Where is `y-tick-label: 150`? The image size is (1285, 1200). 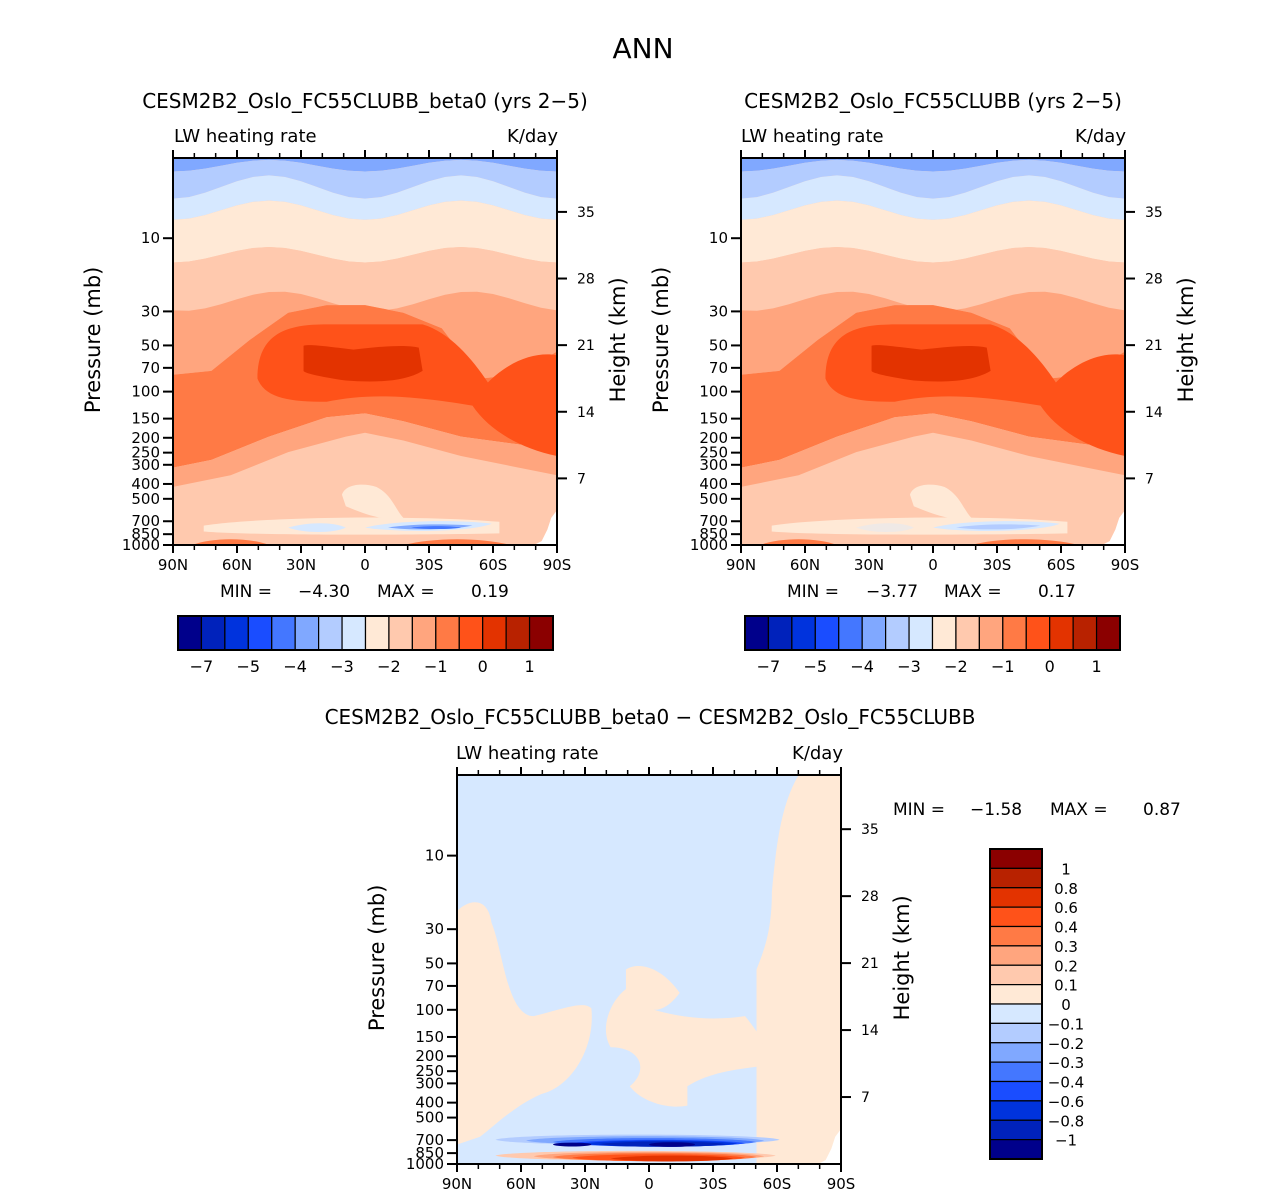
y-tick-label: 150 is located at coordinates (713, 419).